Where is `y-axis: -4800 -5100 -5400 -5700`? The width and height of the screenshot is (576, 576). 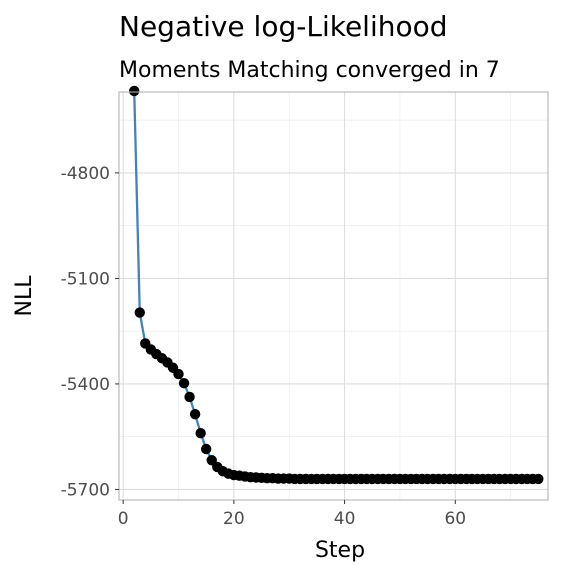
y-axis: -4800 -5100 -5400 -5700 is located at coordinates (90, 332).